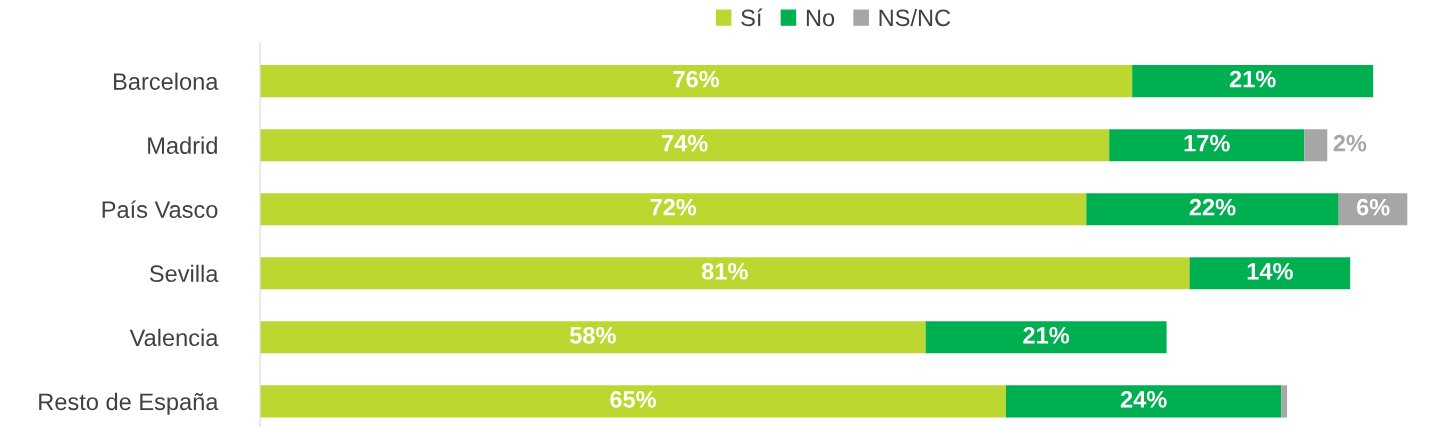 This screenshot has width=1429, height=427. I want to click on data-label: 76%, so click(696, 79).